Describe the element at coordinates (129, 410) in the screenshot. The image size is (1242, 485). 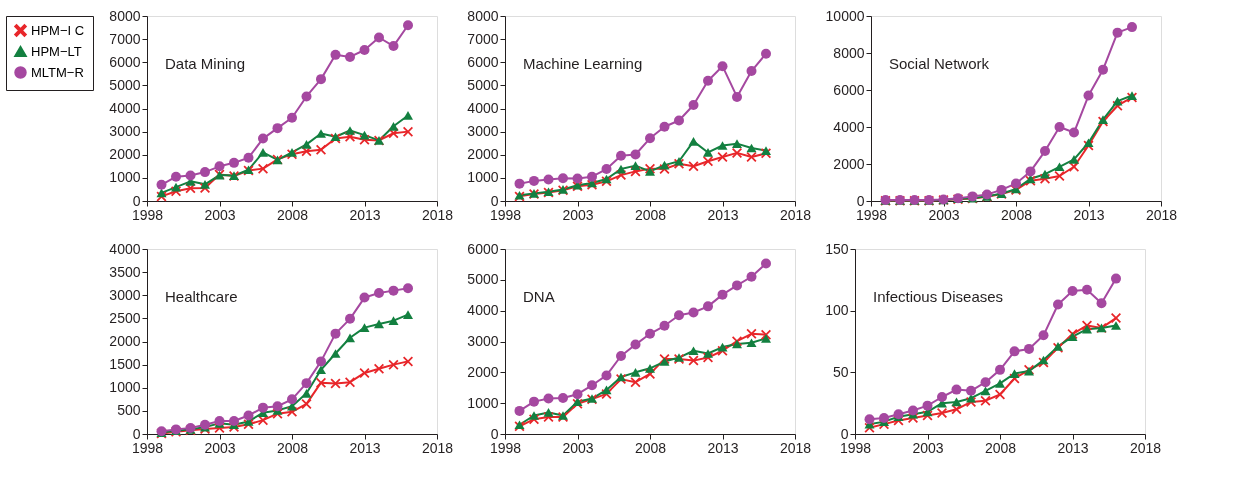
I see `y-tick-label: 500` at that location.